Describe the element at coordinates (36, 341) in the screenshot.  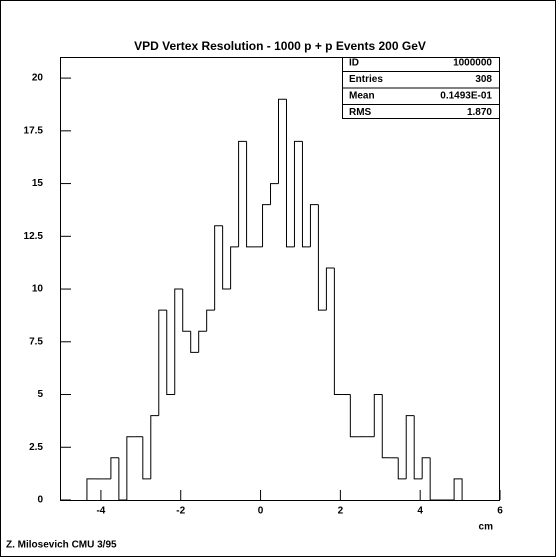
I see `y-tick-label: 7.5` at that location.